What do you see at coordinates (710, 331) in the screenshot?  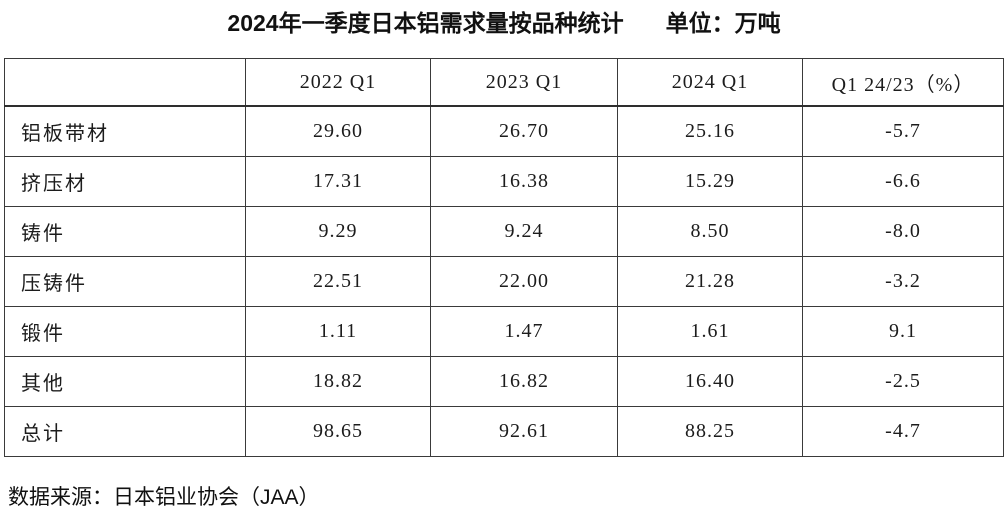 I see `value-cell: 1.61` at bounding box center [710, 331].